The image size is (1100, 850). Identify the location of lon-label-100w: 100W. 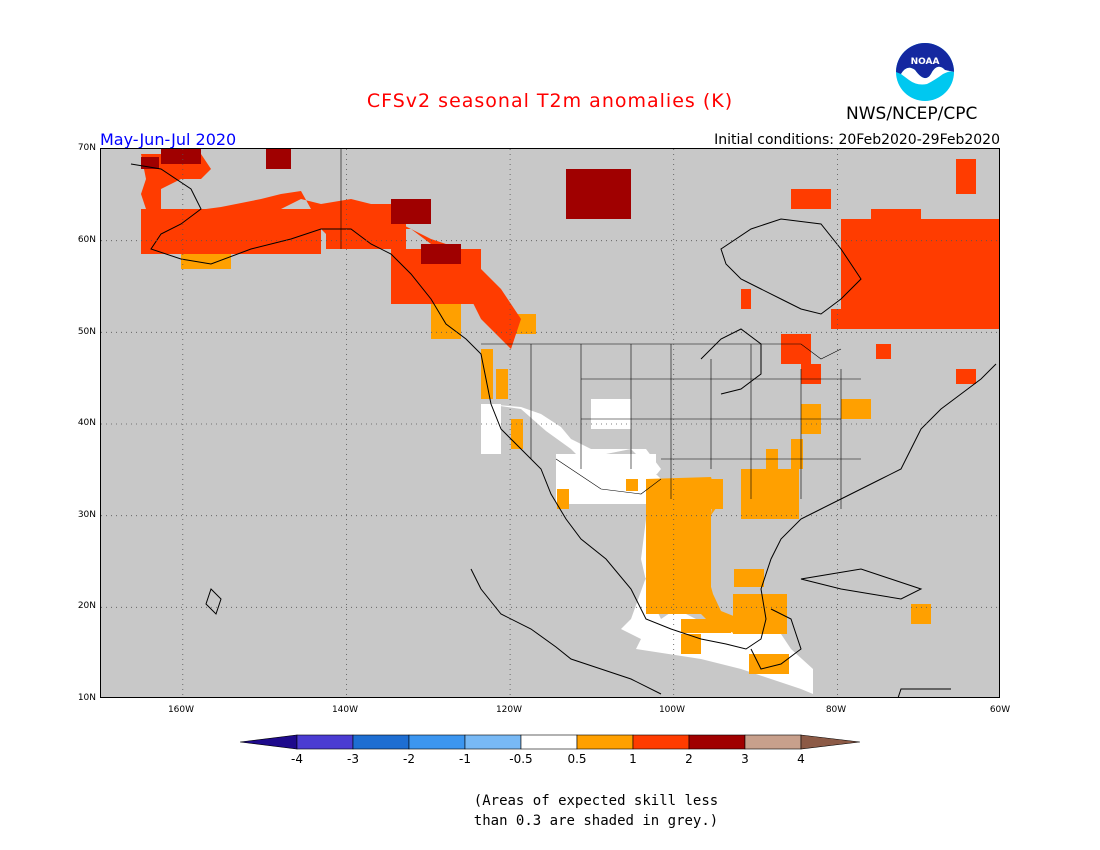
(672, 710).